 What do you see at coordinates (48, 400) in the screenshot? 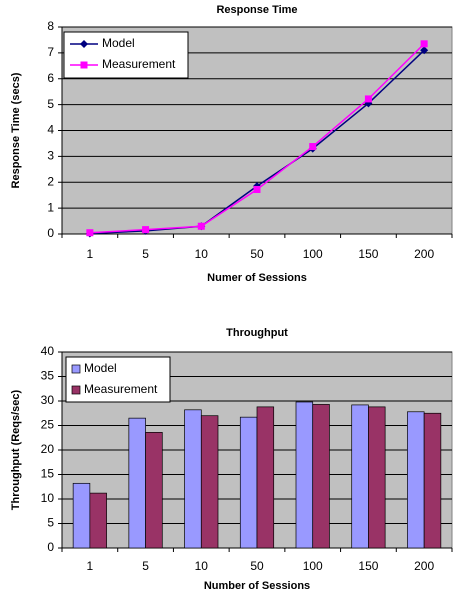
I see `y-tick-label: 30` at bounding box center [48, 400].